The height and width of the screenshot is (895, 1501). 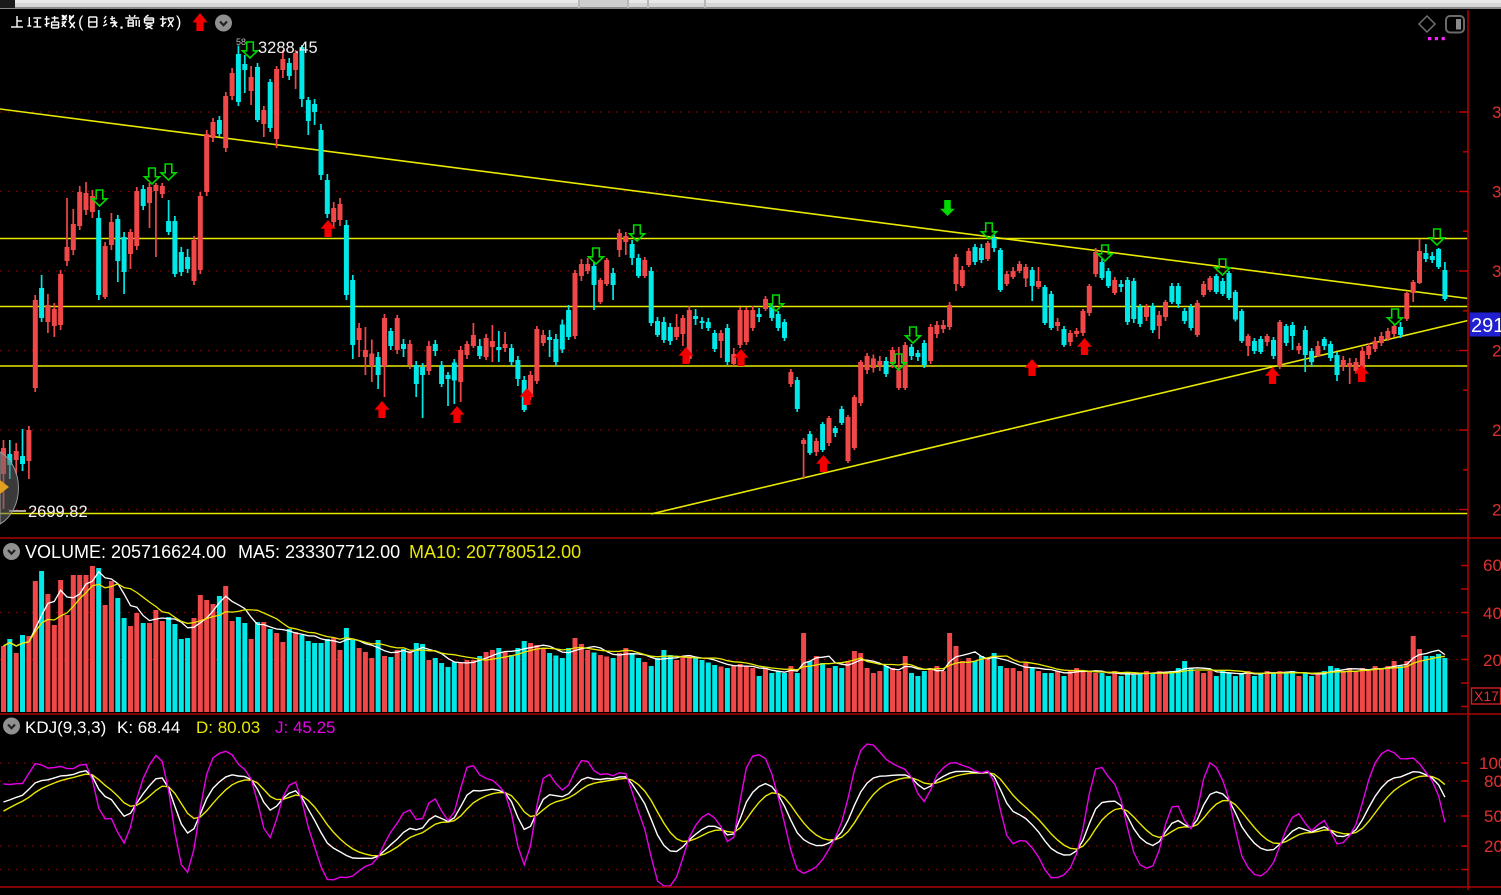 I want to click on svg-text: 50, so click(x=1492, y=816).